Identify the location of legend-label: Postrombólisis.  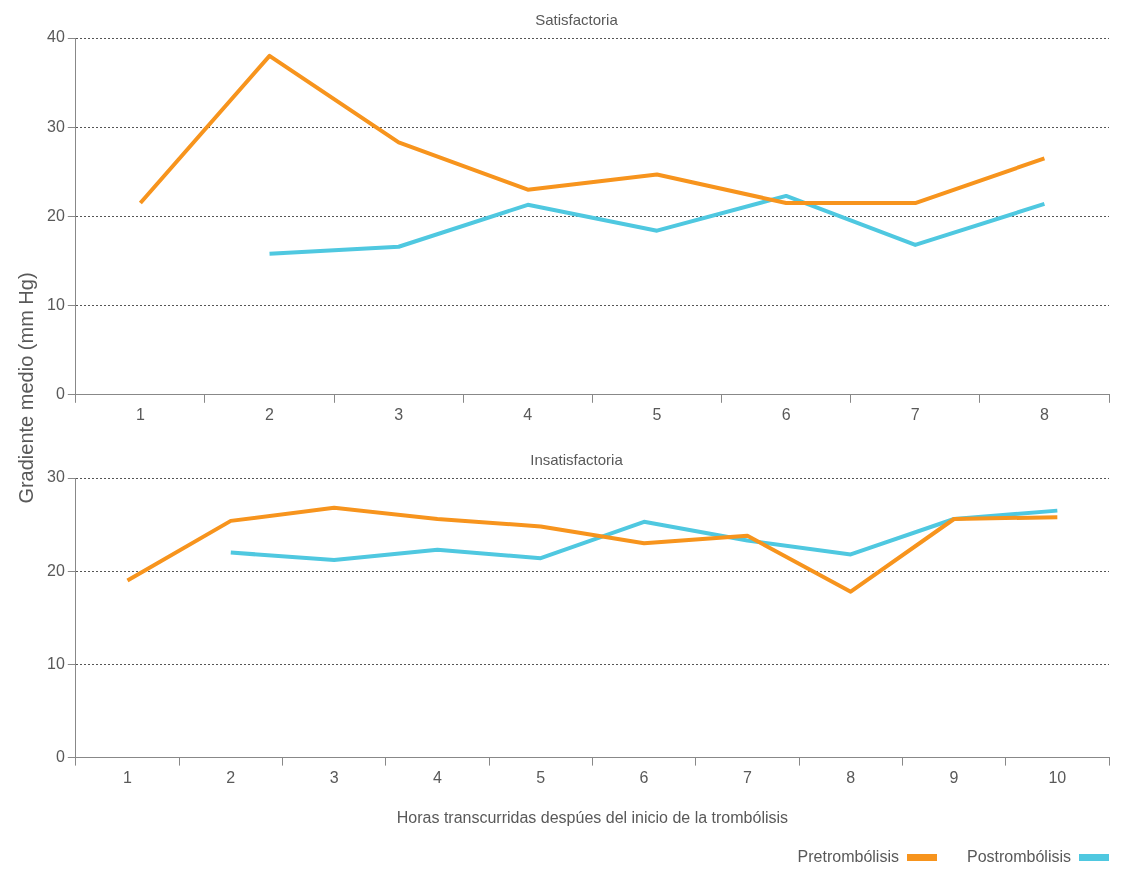
(1018, 857).